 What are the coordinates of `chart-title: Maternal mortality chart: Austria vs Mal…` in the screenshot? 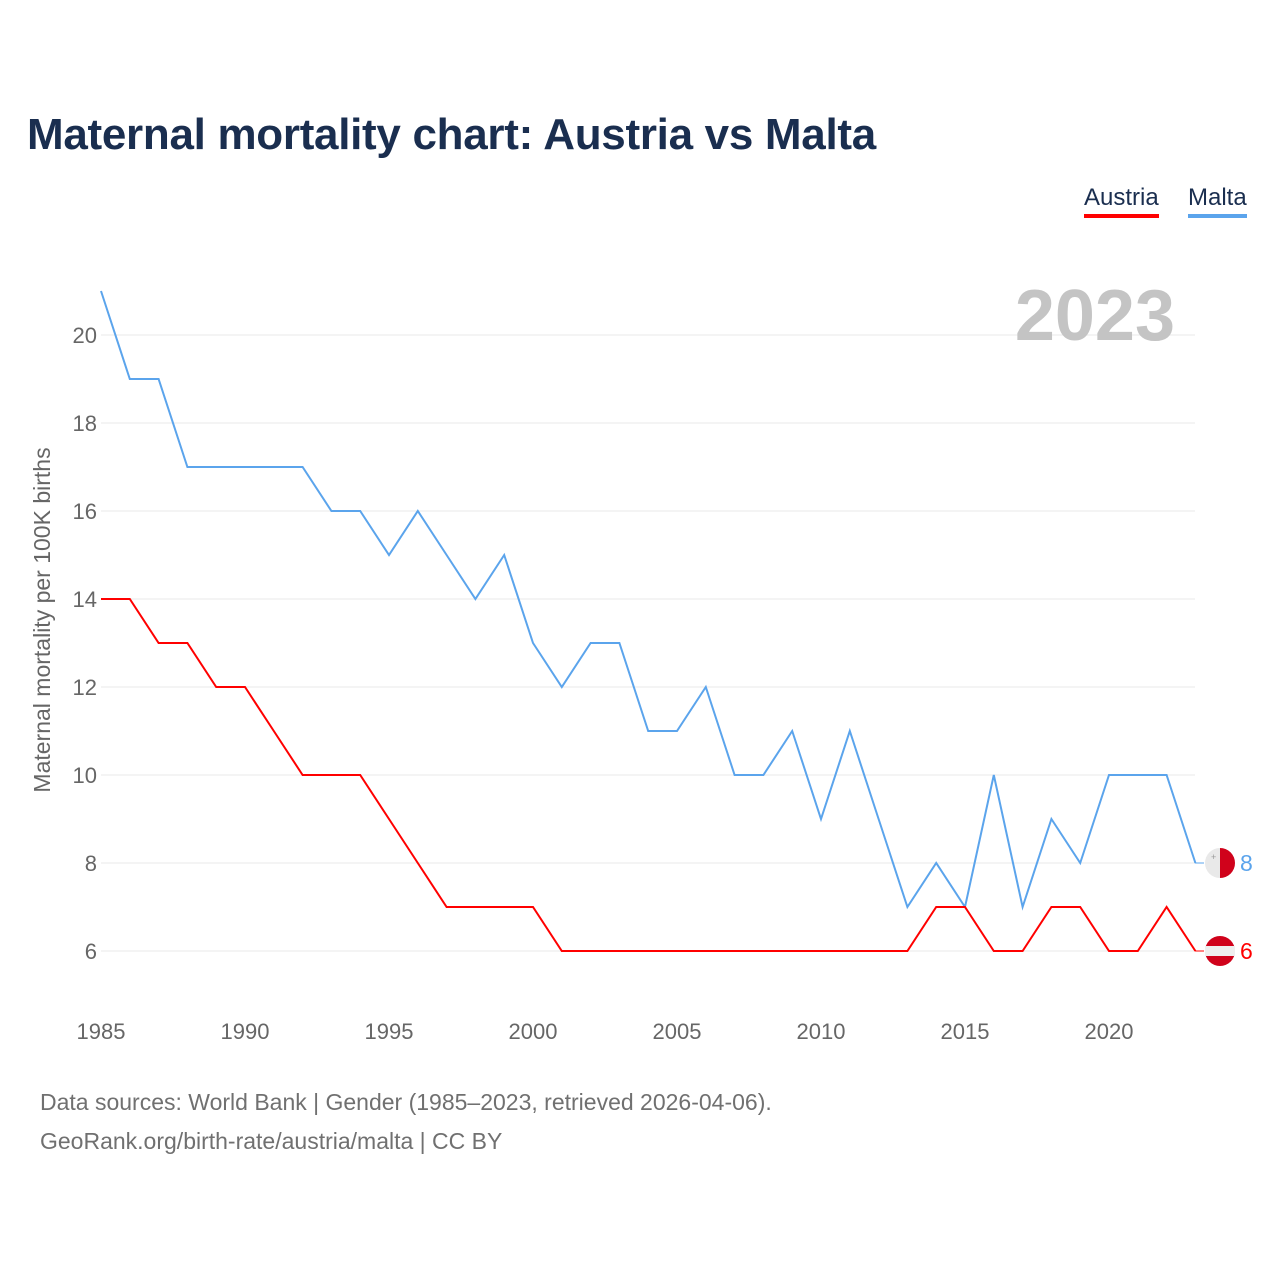 It's located at (451, 134).